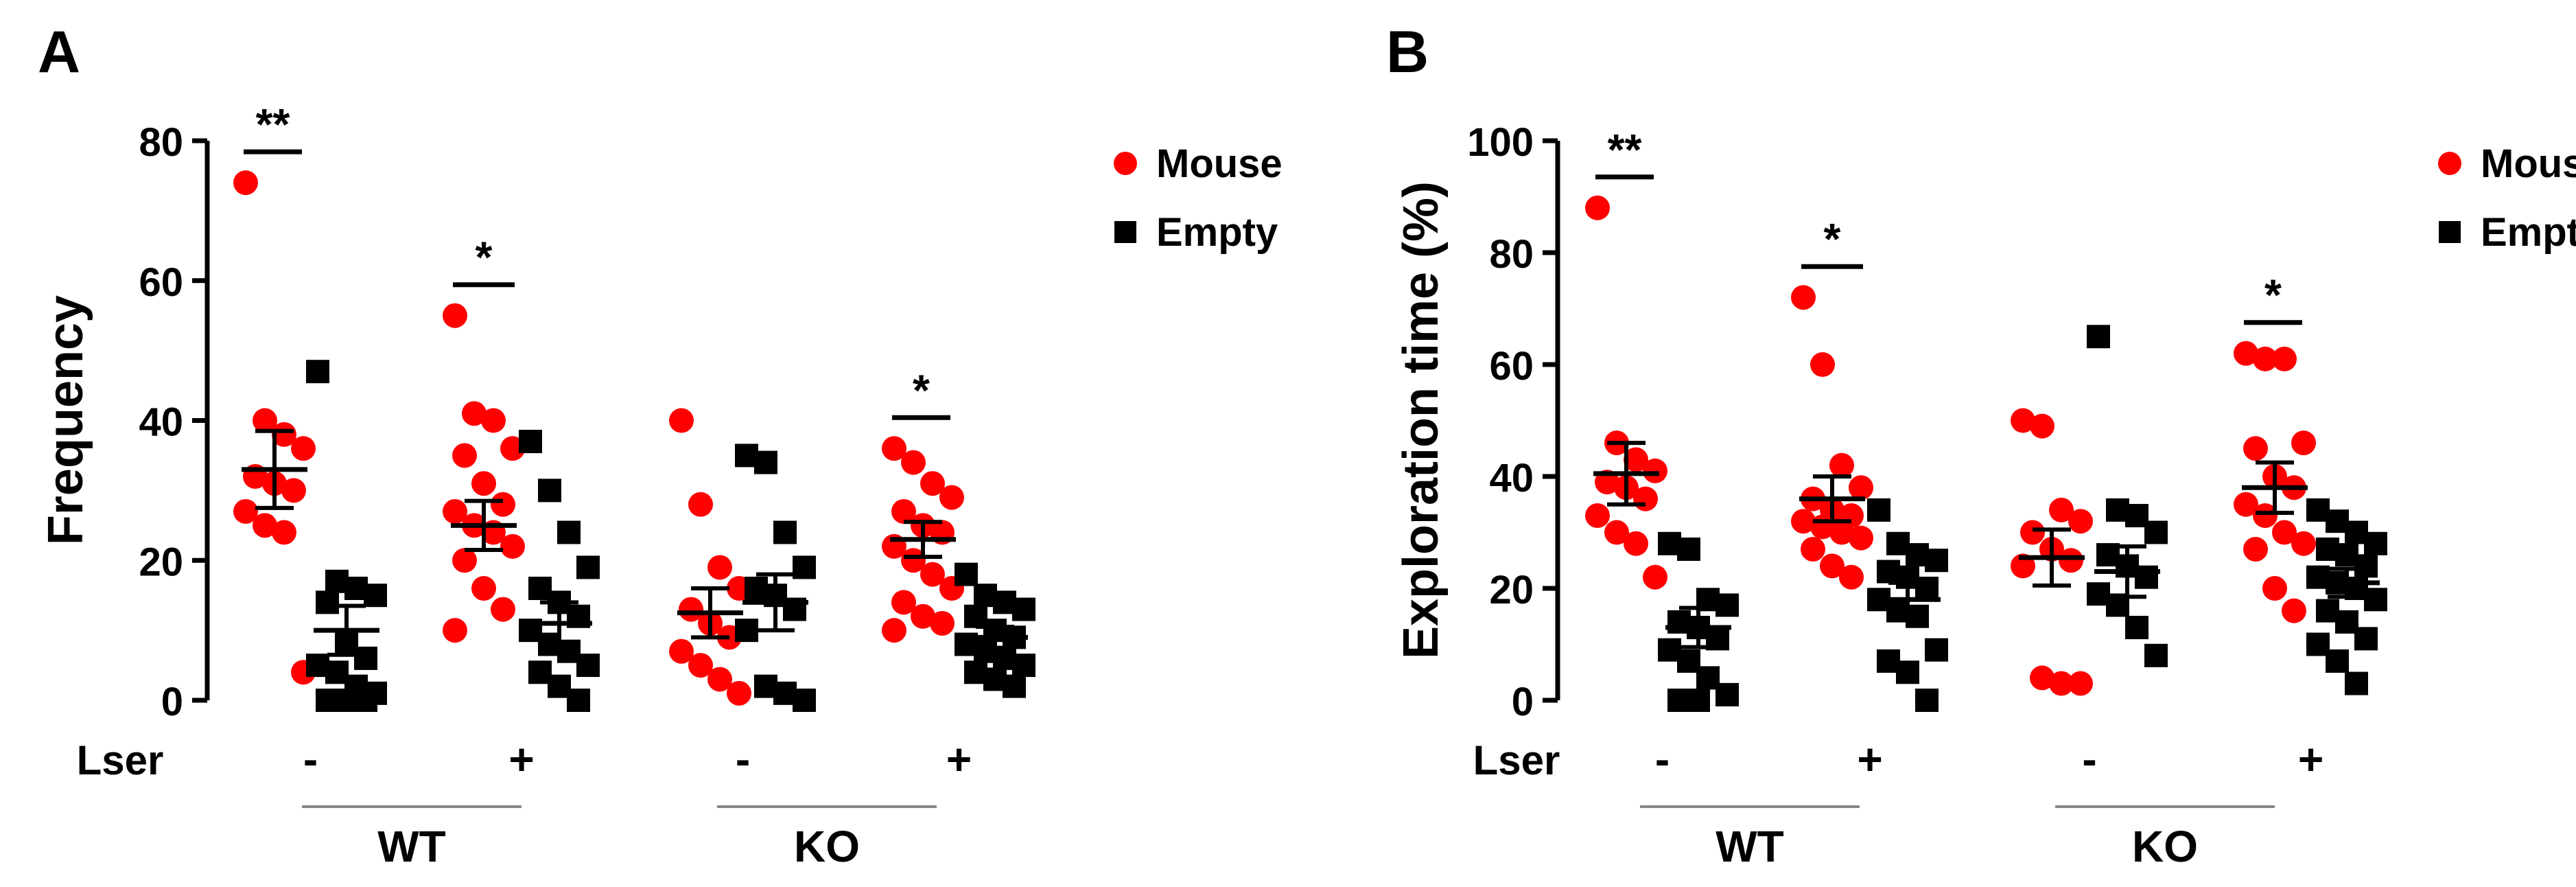 The width and height of the screenshot is (2576, 887). Describe the element at coordinates (2165, 846) in the screenshot. I see `group-label: KO` at that location.